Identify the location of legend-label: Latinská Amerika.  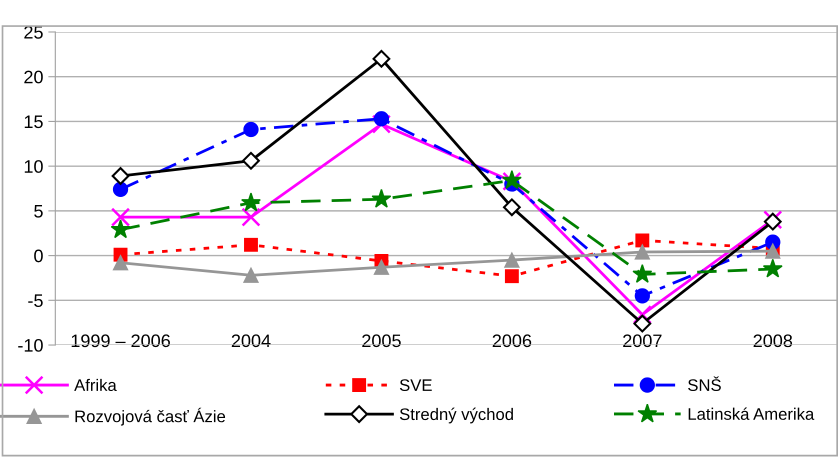
(751, 413).